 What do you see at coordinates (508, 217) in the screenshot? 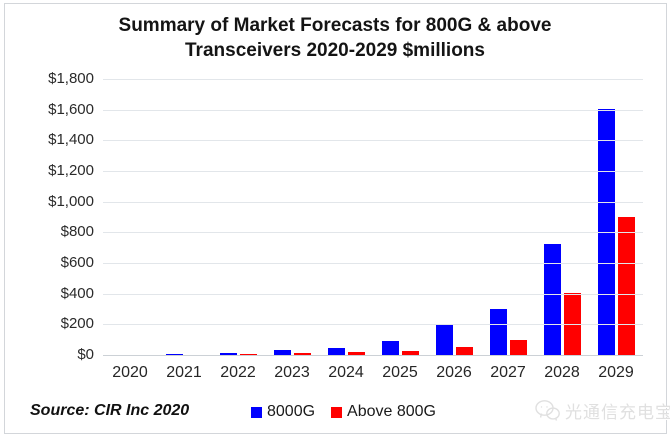
I see `bar-group-2027` at bounding box center [508, 217].